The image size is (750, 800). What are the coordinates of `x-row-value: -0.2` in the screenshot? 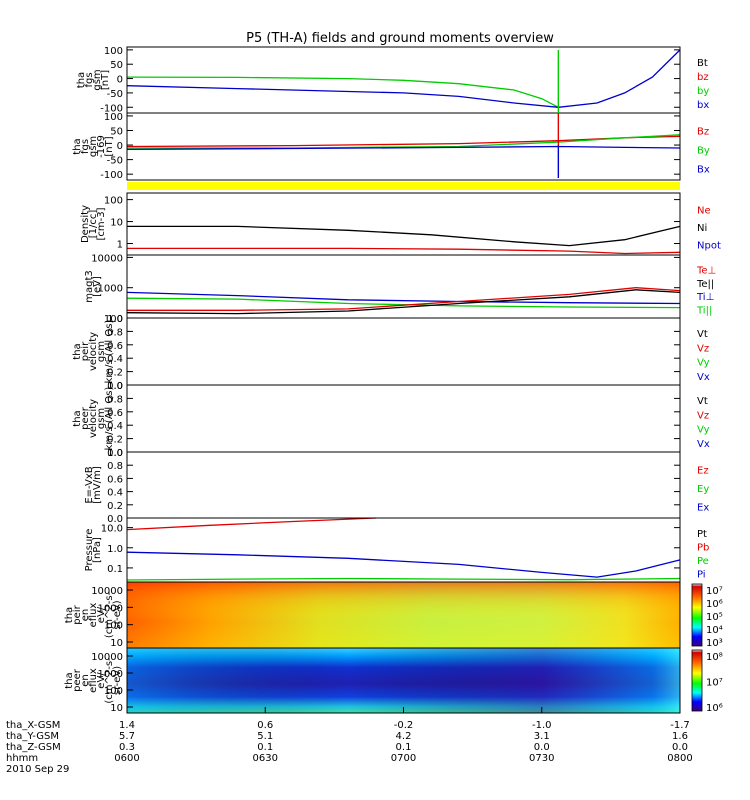 It's located at (404, 725).